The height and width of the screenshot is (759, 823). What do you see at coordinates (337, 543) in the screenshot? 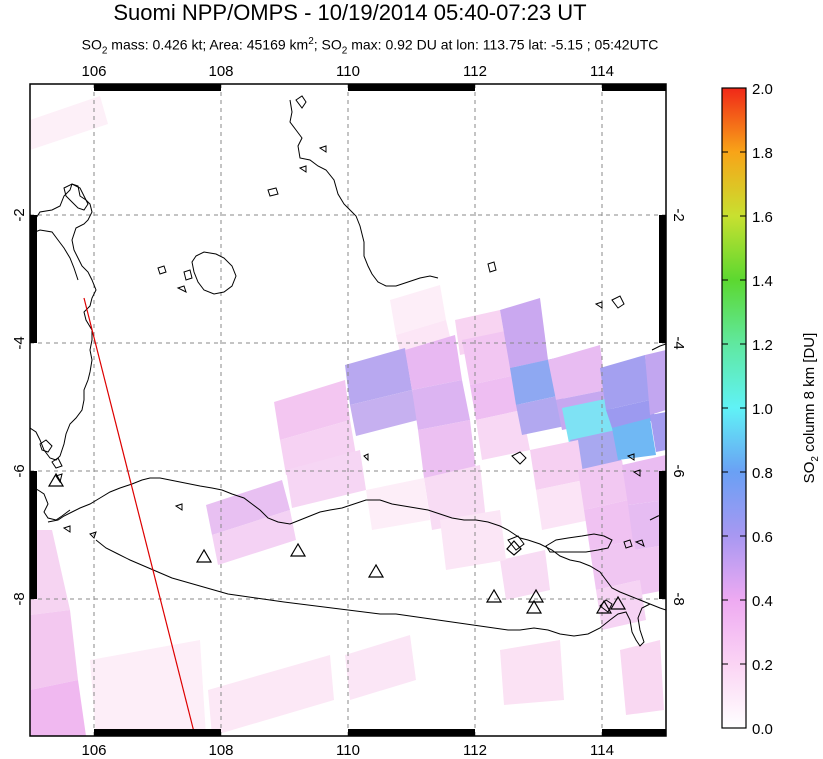
I see `volcano-markers` at bounding box center [337, 543].